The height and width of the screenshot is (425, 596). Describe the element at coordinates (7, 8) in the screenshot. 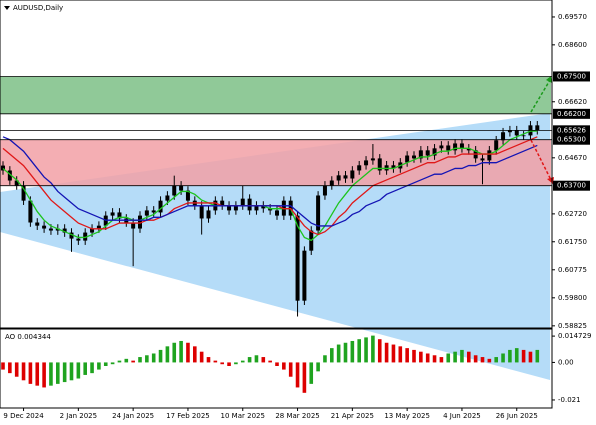

I see `menu-icon` at that location.